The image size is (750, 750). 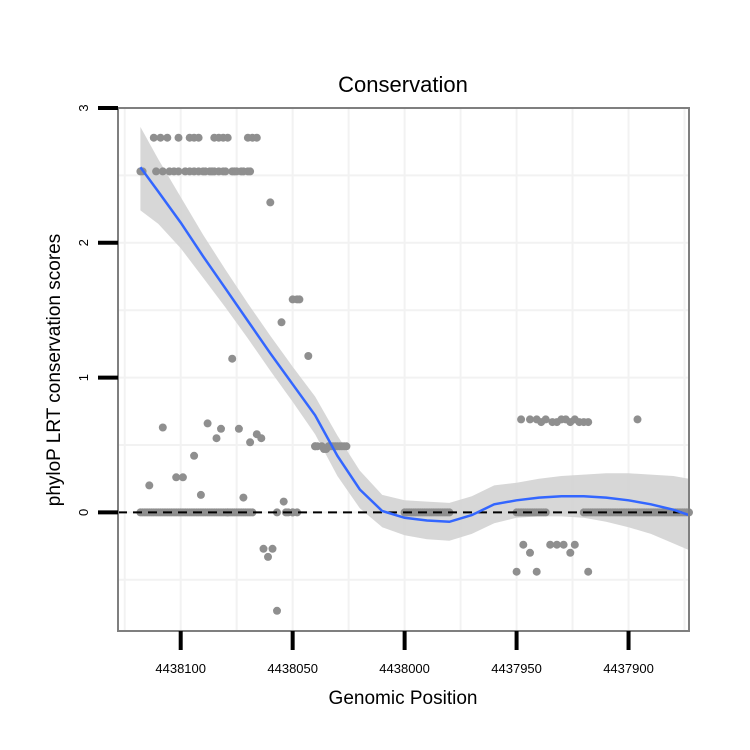 I want to click on x-axis: 4438100 4438050 4438000 4437950 4437900, so click(x=404, y=653).